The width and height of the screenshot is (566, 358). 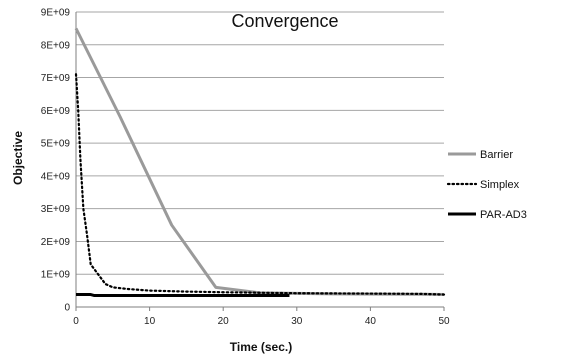 What do you see at coordinates (18, 158) in the screenshot?
I see `y-axis-label: Objective` at bounding box center [18, 158].